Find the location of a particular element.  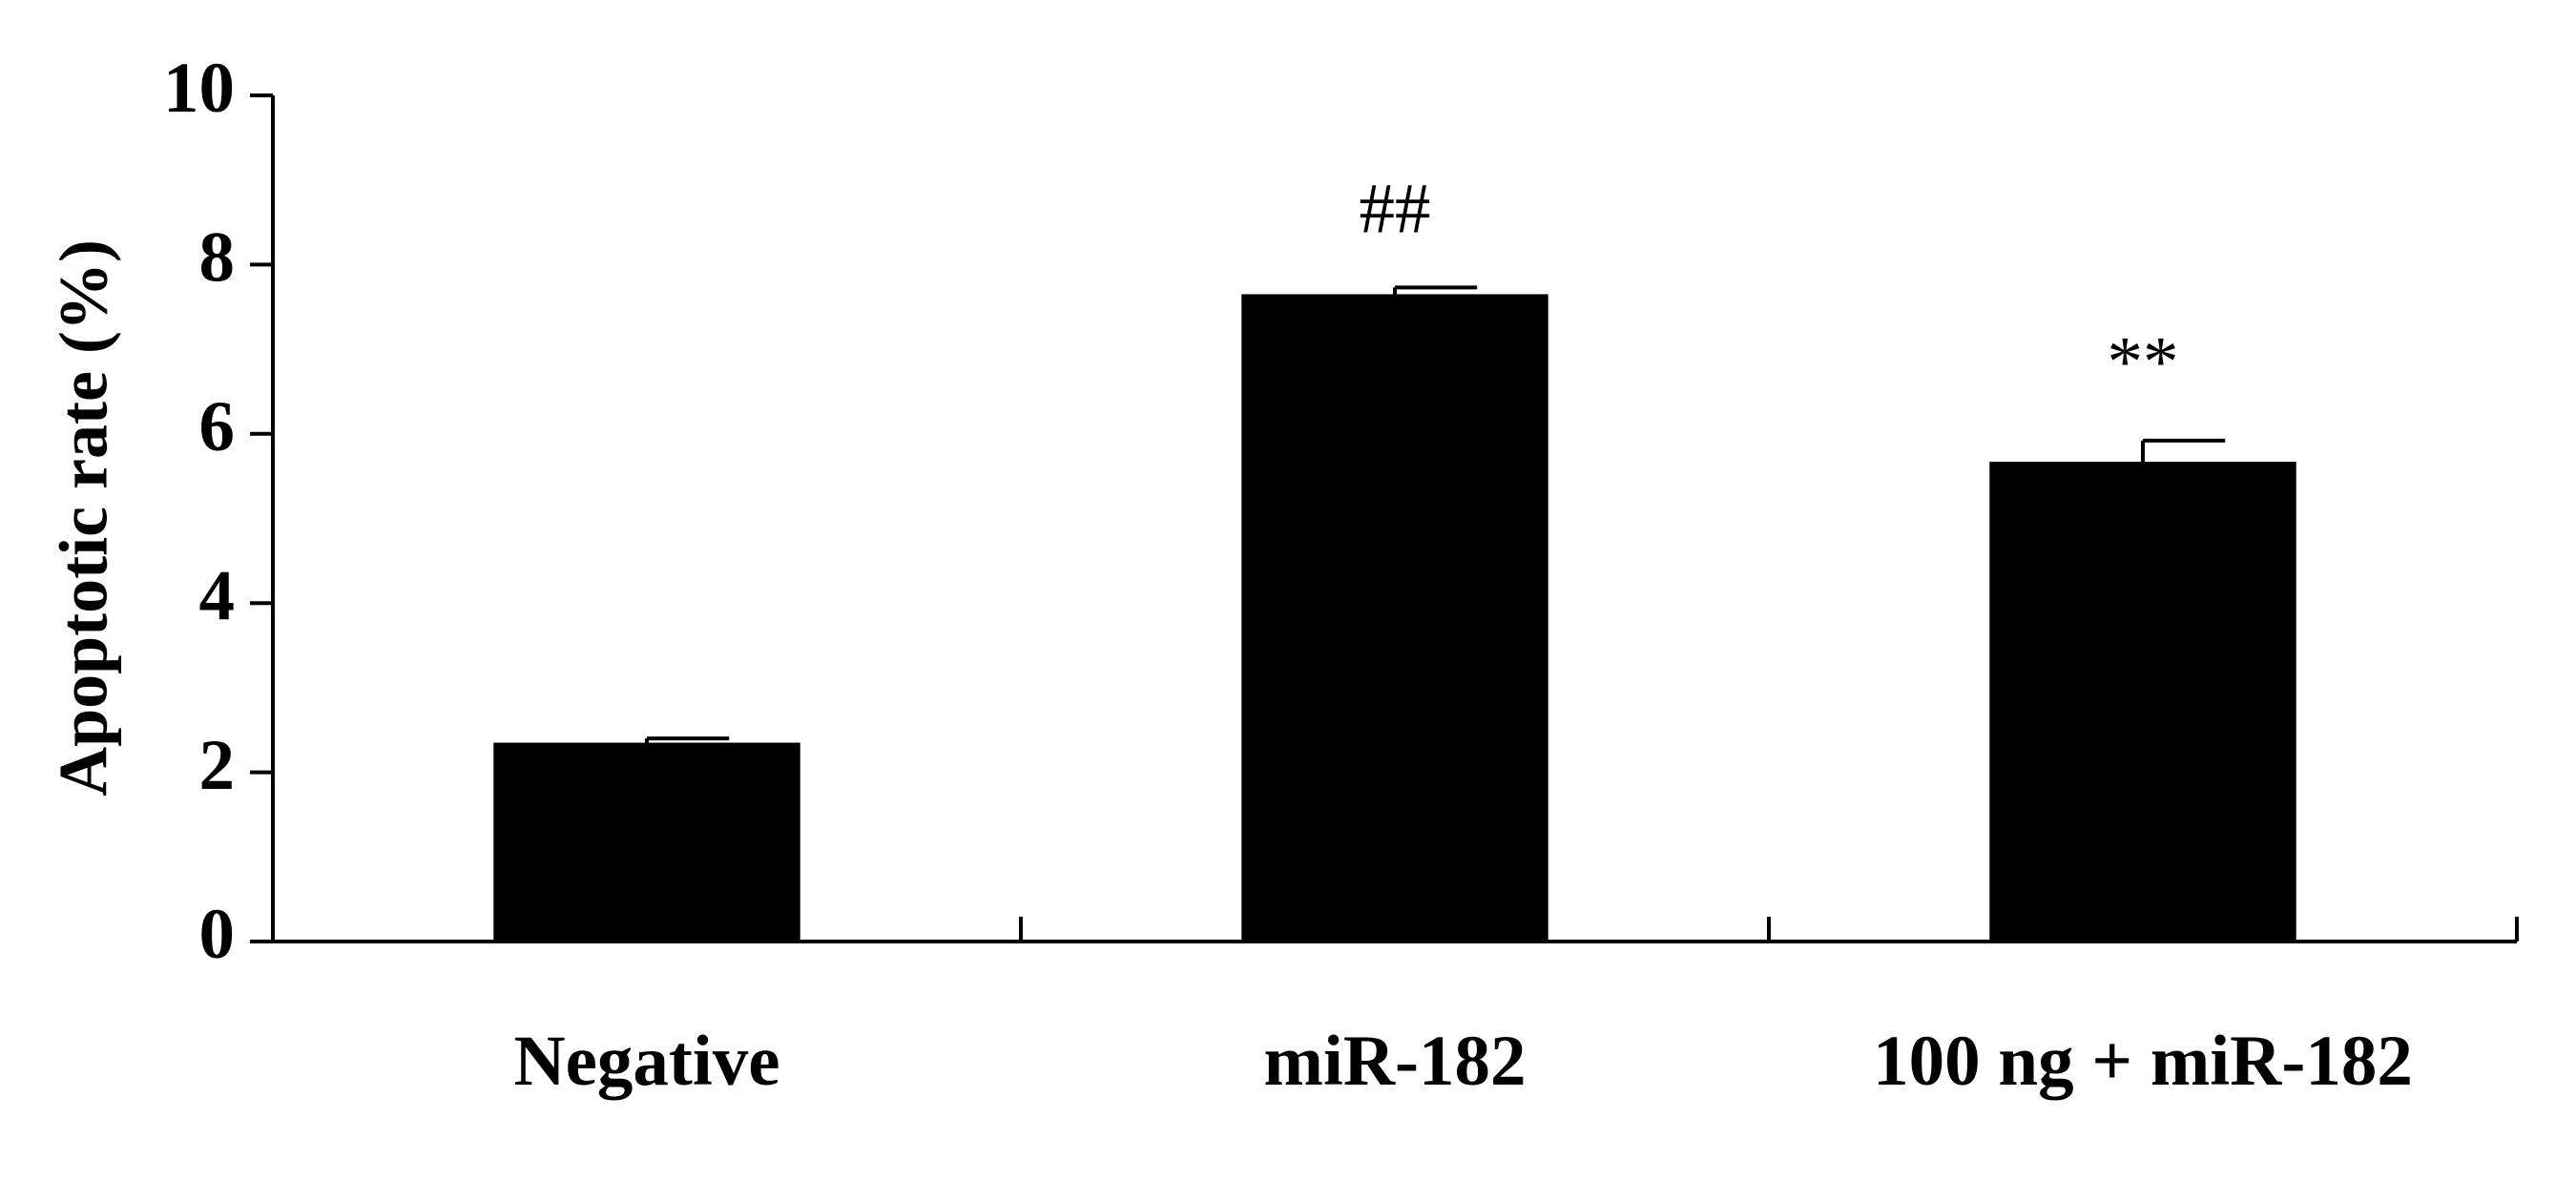

y-tick-label: 8 is located at coordinates (217, 258).